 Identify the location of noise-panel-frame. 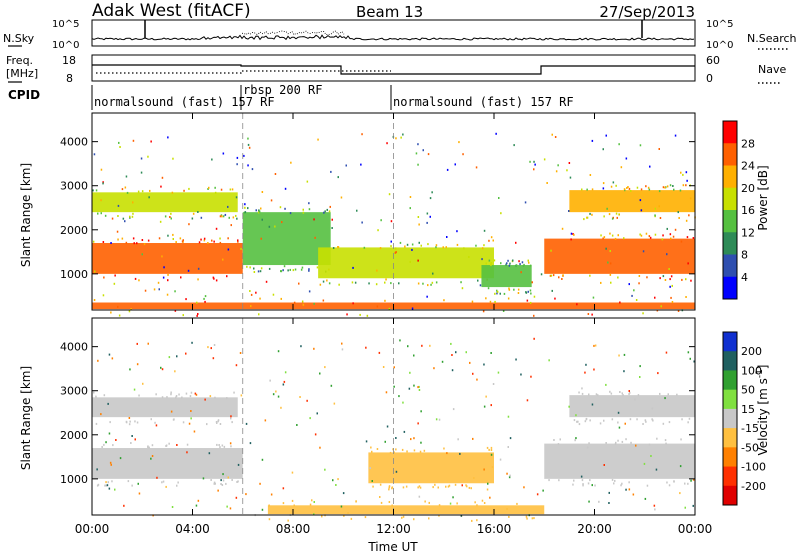
(393, 33).